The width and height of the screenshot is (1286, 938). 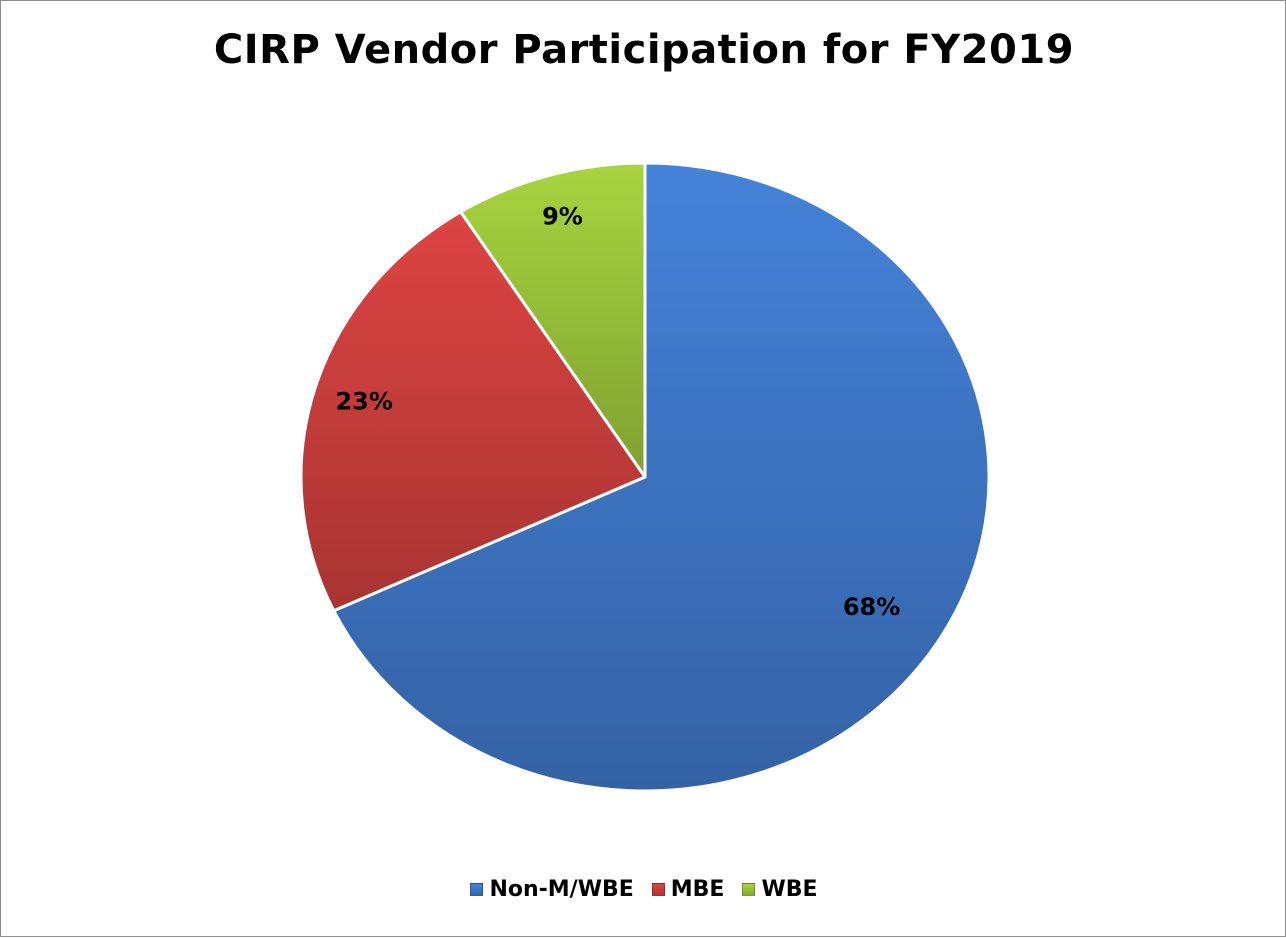 I want to click on legend-label: Non-M/WBE, so click(x=561, y=889).